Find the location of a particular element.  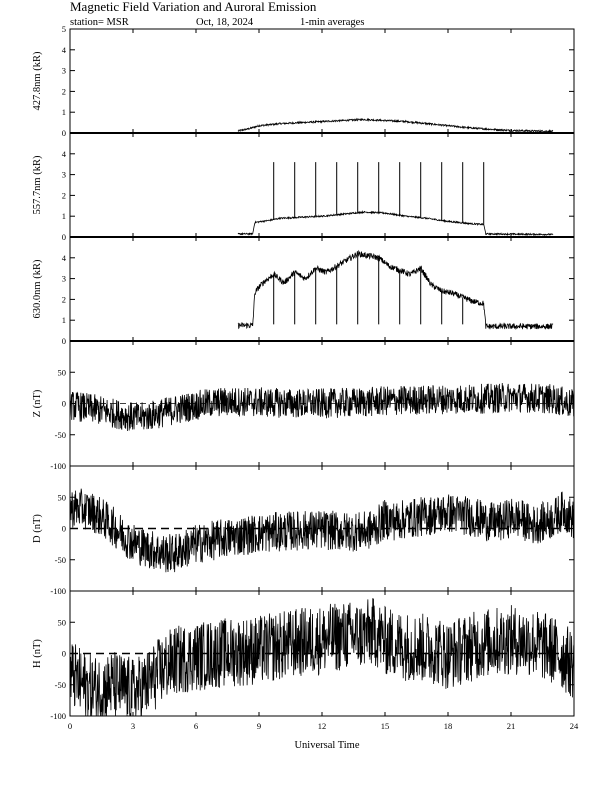

panel-630-0nm: 0 1 2 3 4 630.0nm (kR) is located at coordinates (303, 291).